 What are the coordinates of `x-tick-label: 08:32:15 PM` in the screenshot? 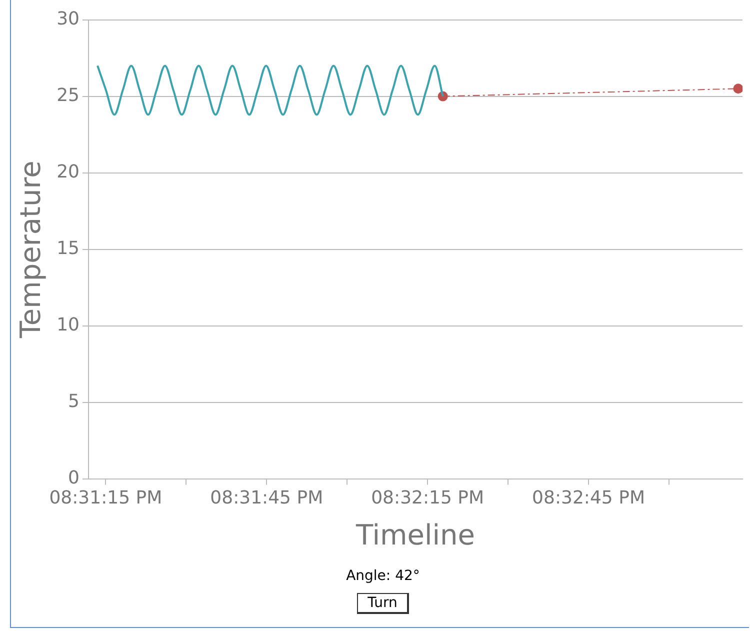 It's located at (427, 497).